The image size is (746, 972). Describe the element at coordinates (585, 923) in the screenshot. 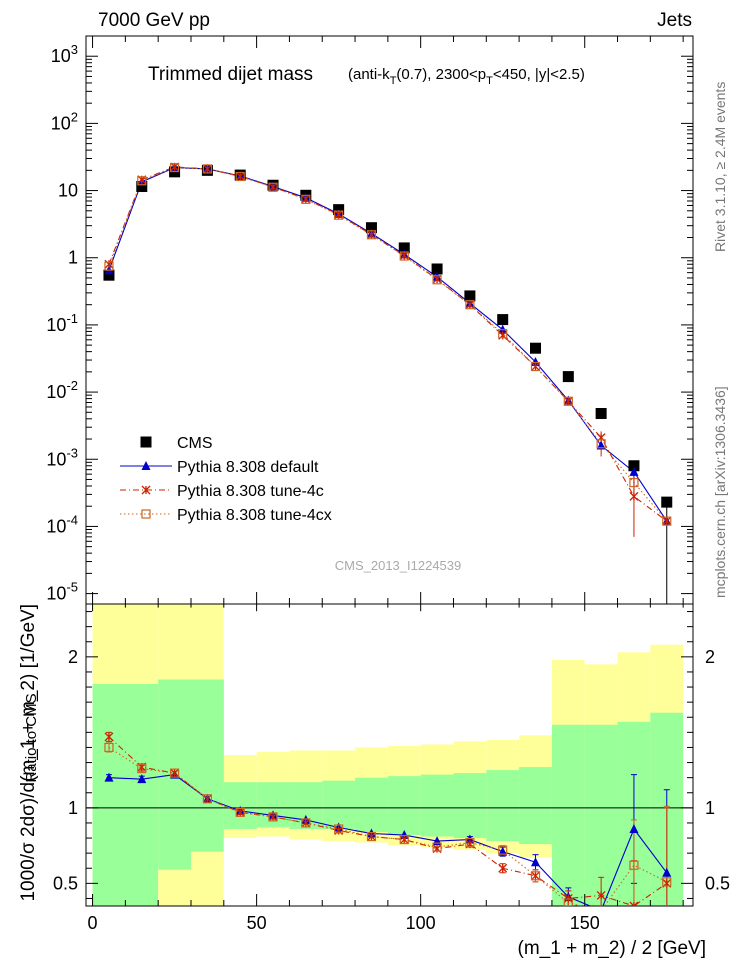

I see `x-tick-label: 150` at that location.